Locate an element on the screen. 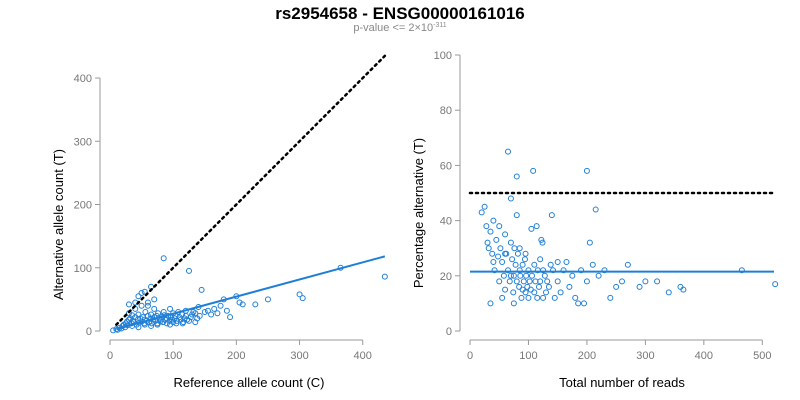  x-tick-label: 300 is located at coordinates (299, 356).